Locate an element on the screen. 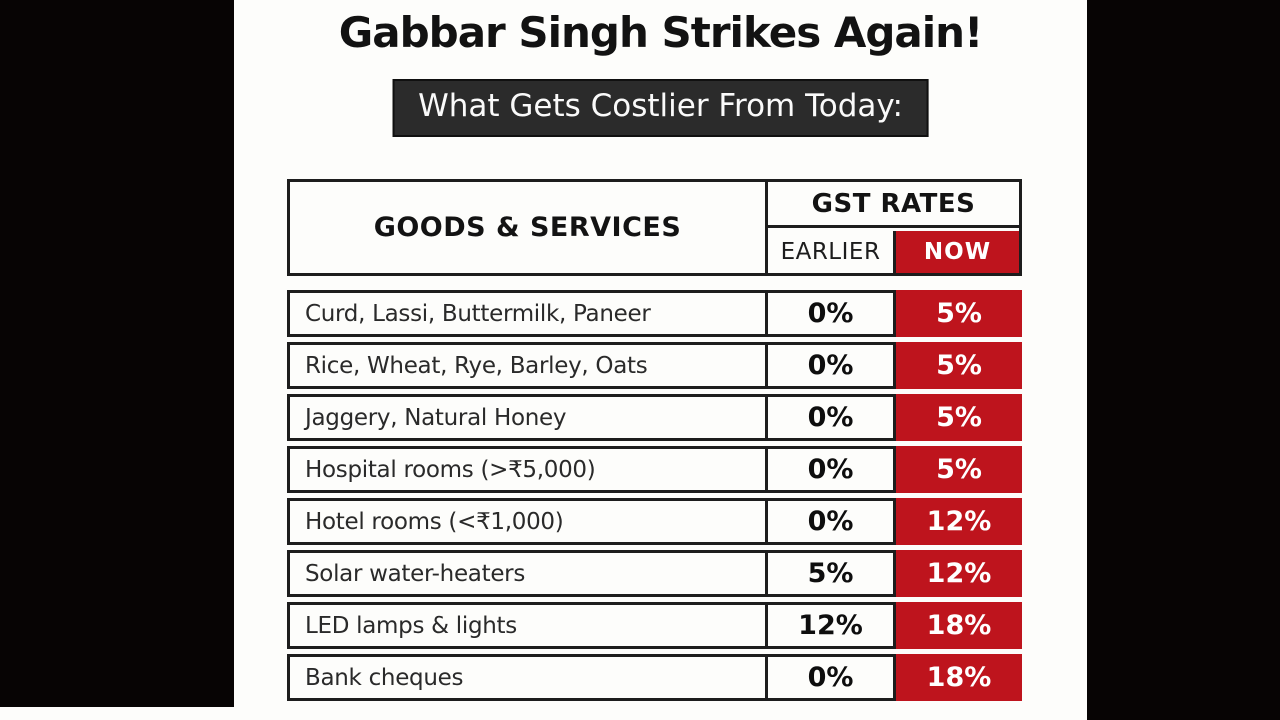 Image resolution: width=1280 pixels, height=720 pixels. earlier-rate-cell: 12% is located at coordinates (830, 625).